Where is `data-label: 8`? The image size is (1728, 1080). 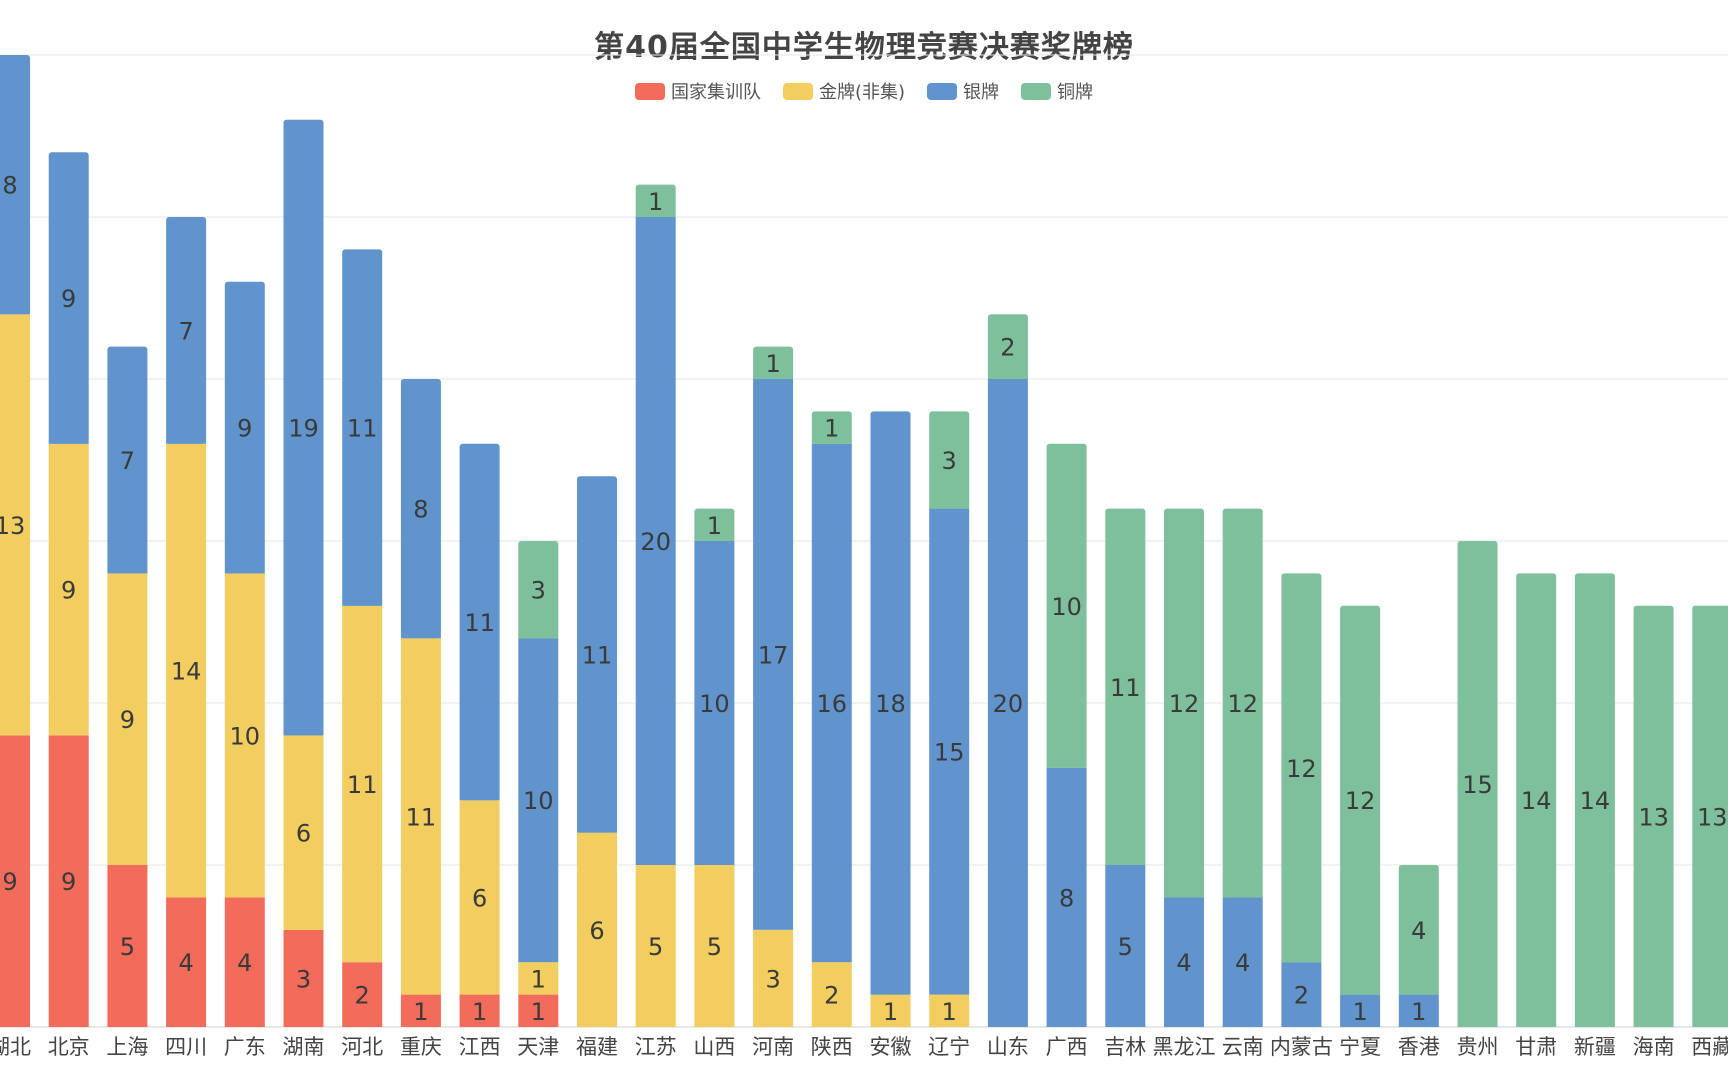
data-label: 8 is located at coordinates (420, 510).